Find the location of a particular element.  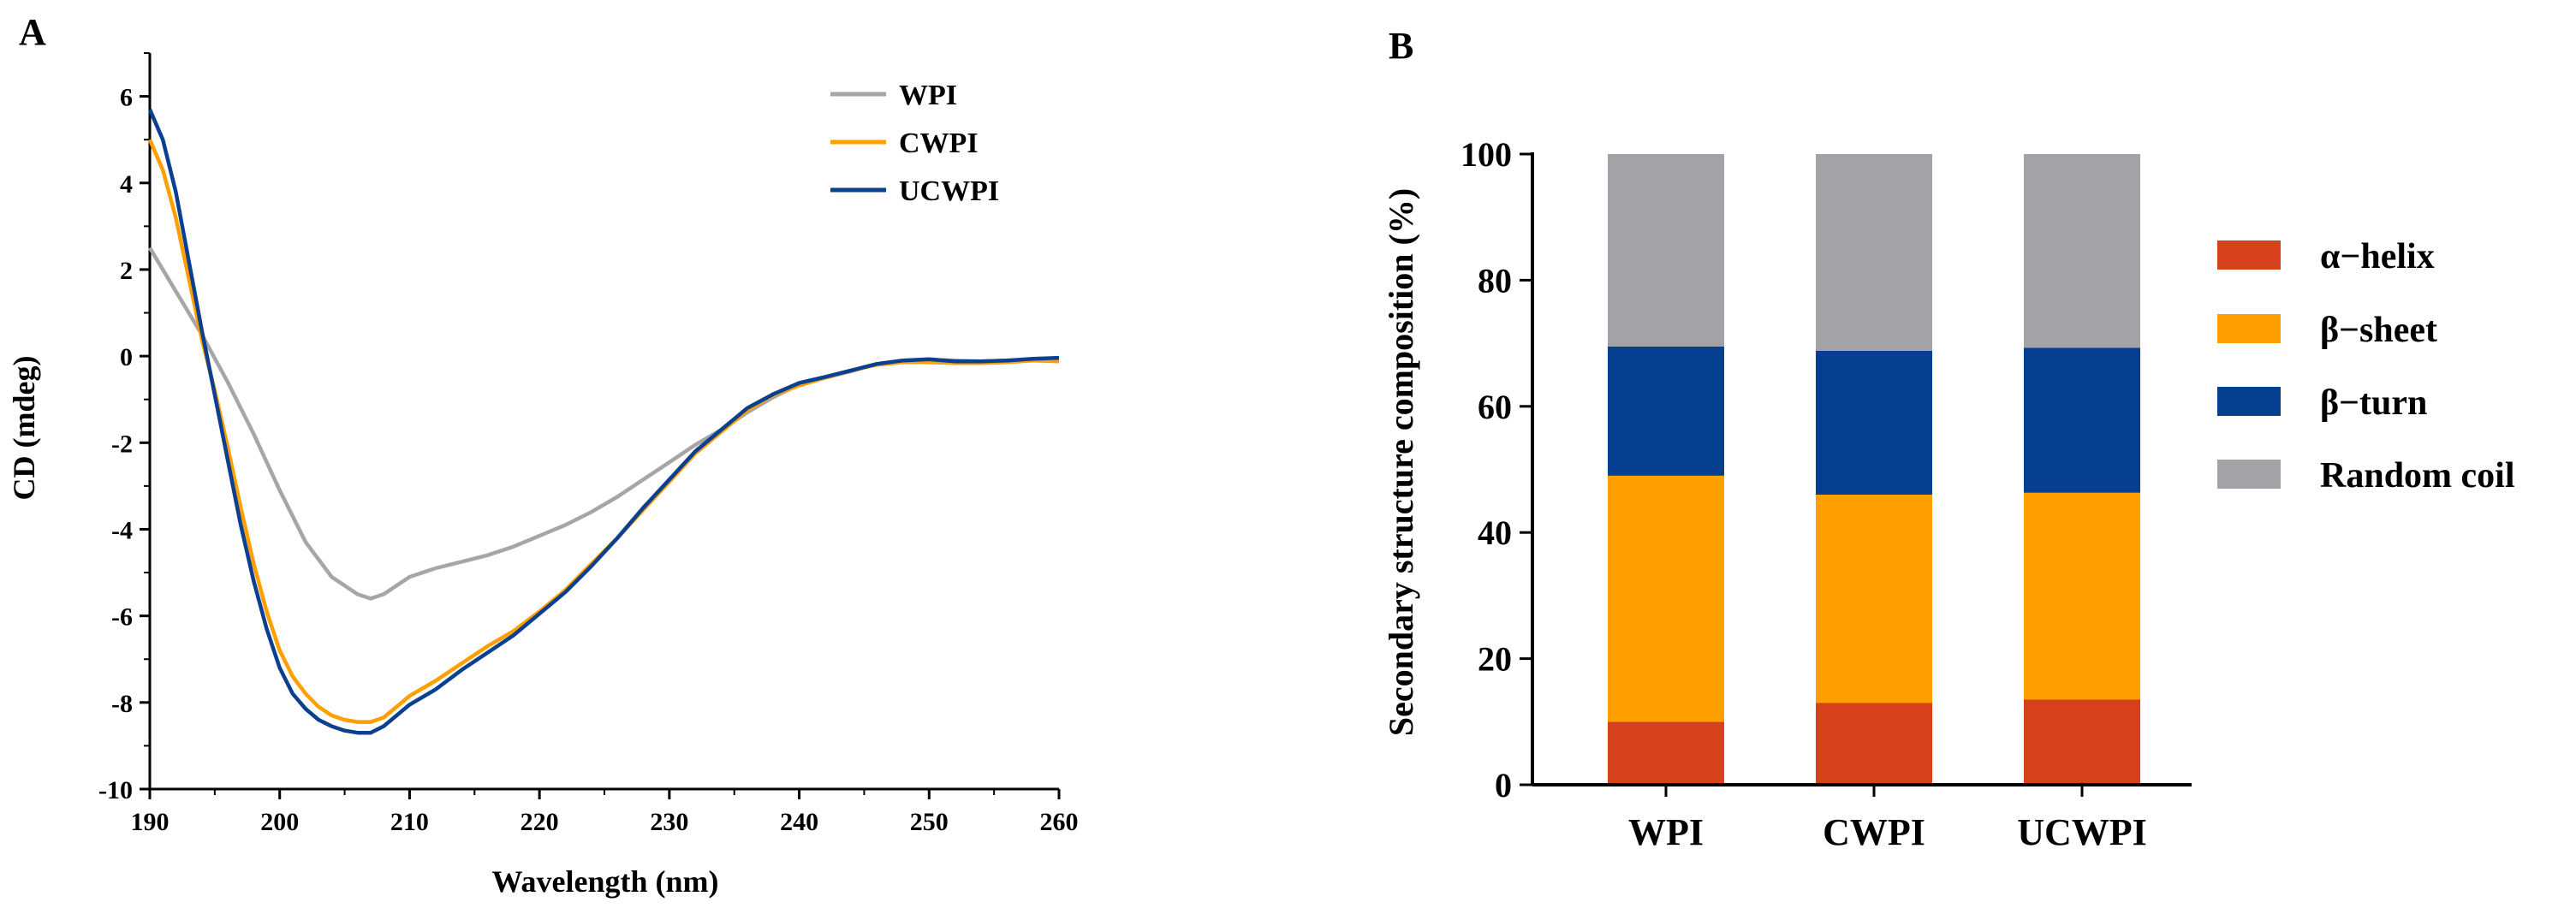

panel-a-y-tick-label: 6 is located at coordinates (126, 98).